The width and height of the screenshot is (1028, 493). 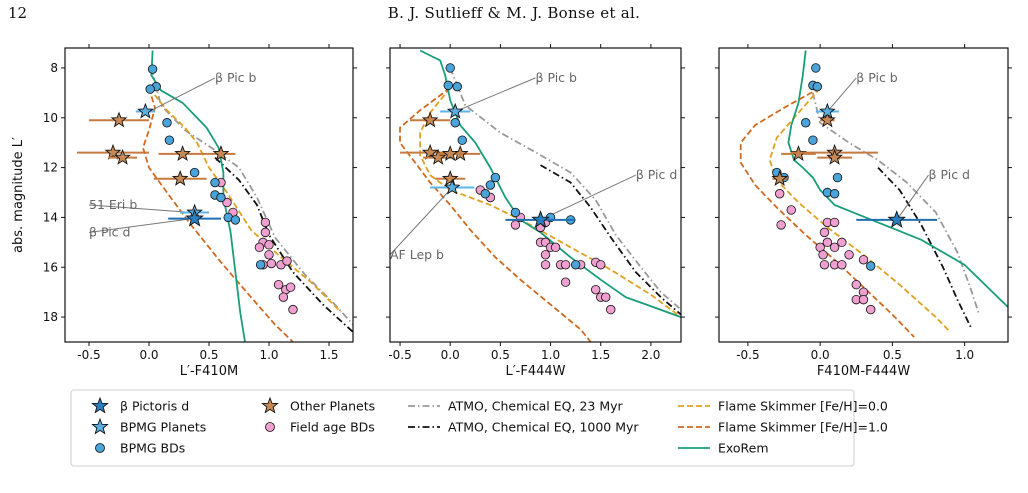 I want to click on legend-label: Flame Skimmer [Fe/H]=0.0, so click(x=803, y=406).